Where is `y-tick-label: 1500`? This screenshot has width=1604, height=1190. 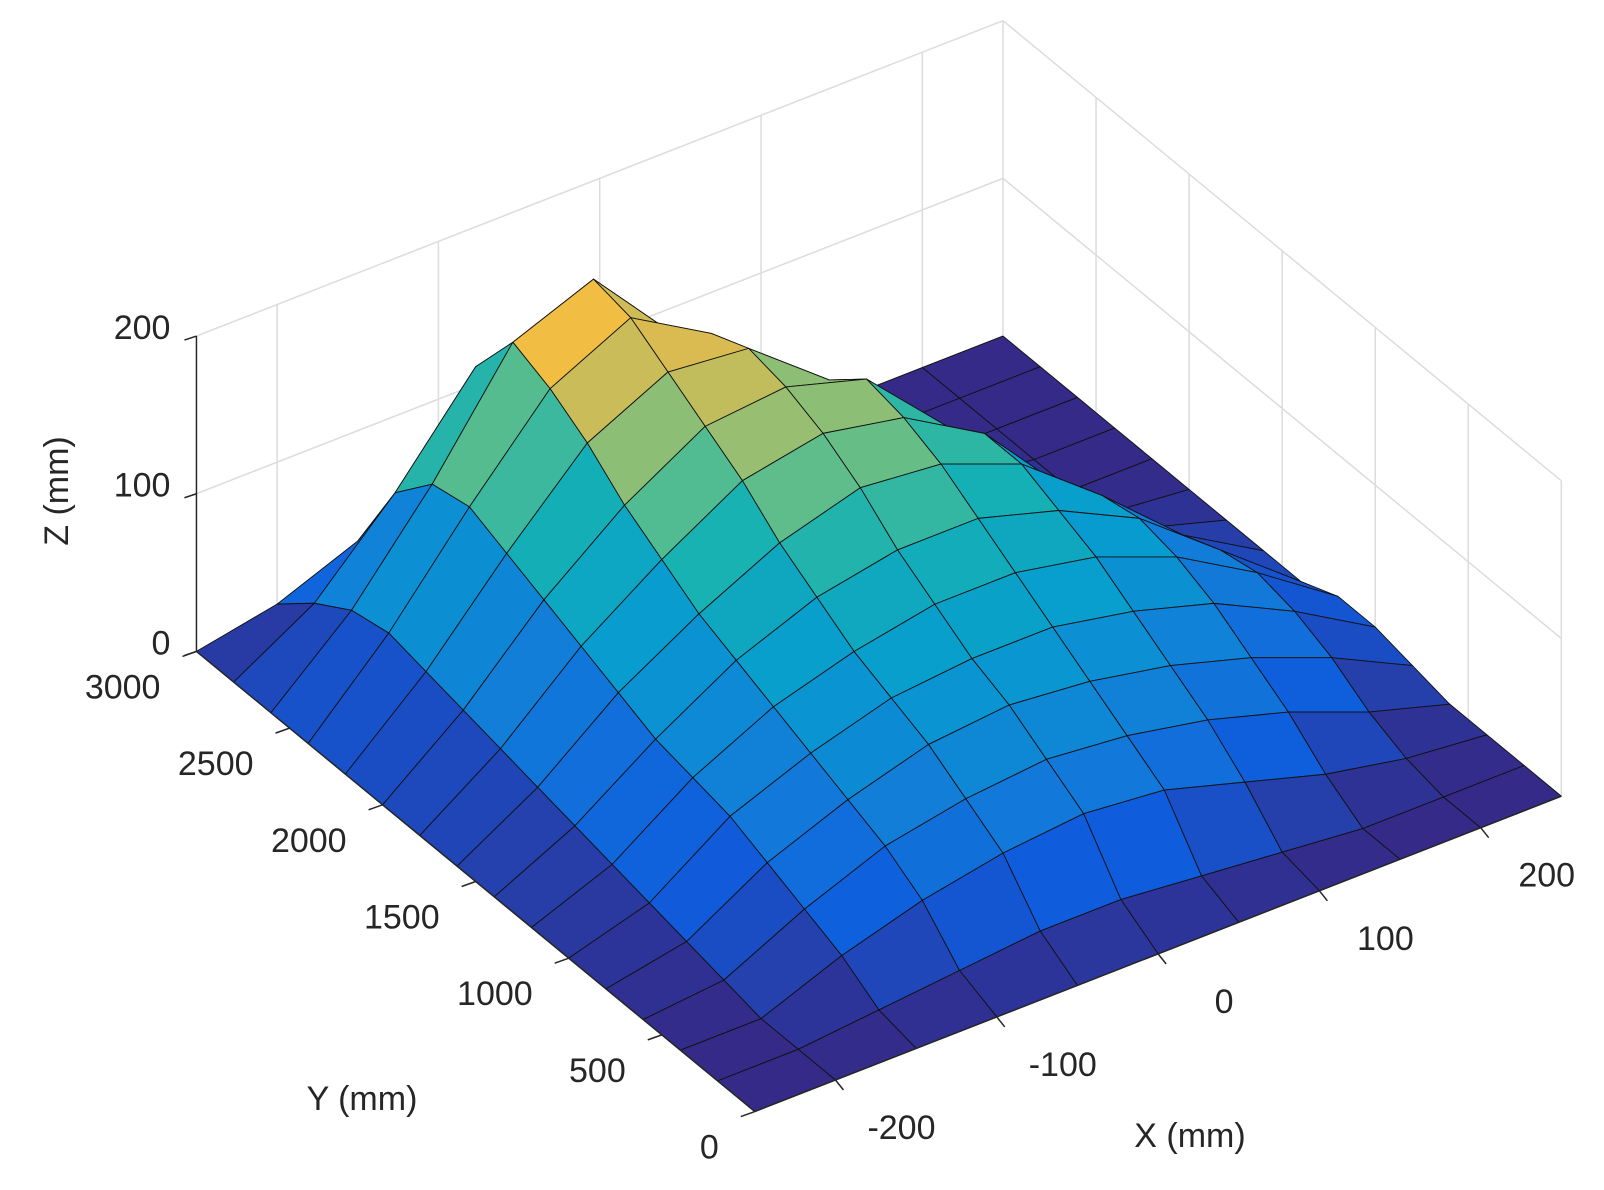 y-tick-label: 1500 is located at coordinates (402, 917).